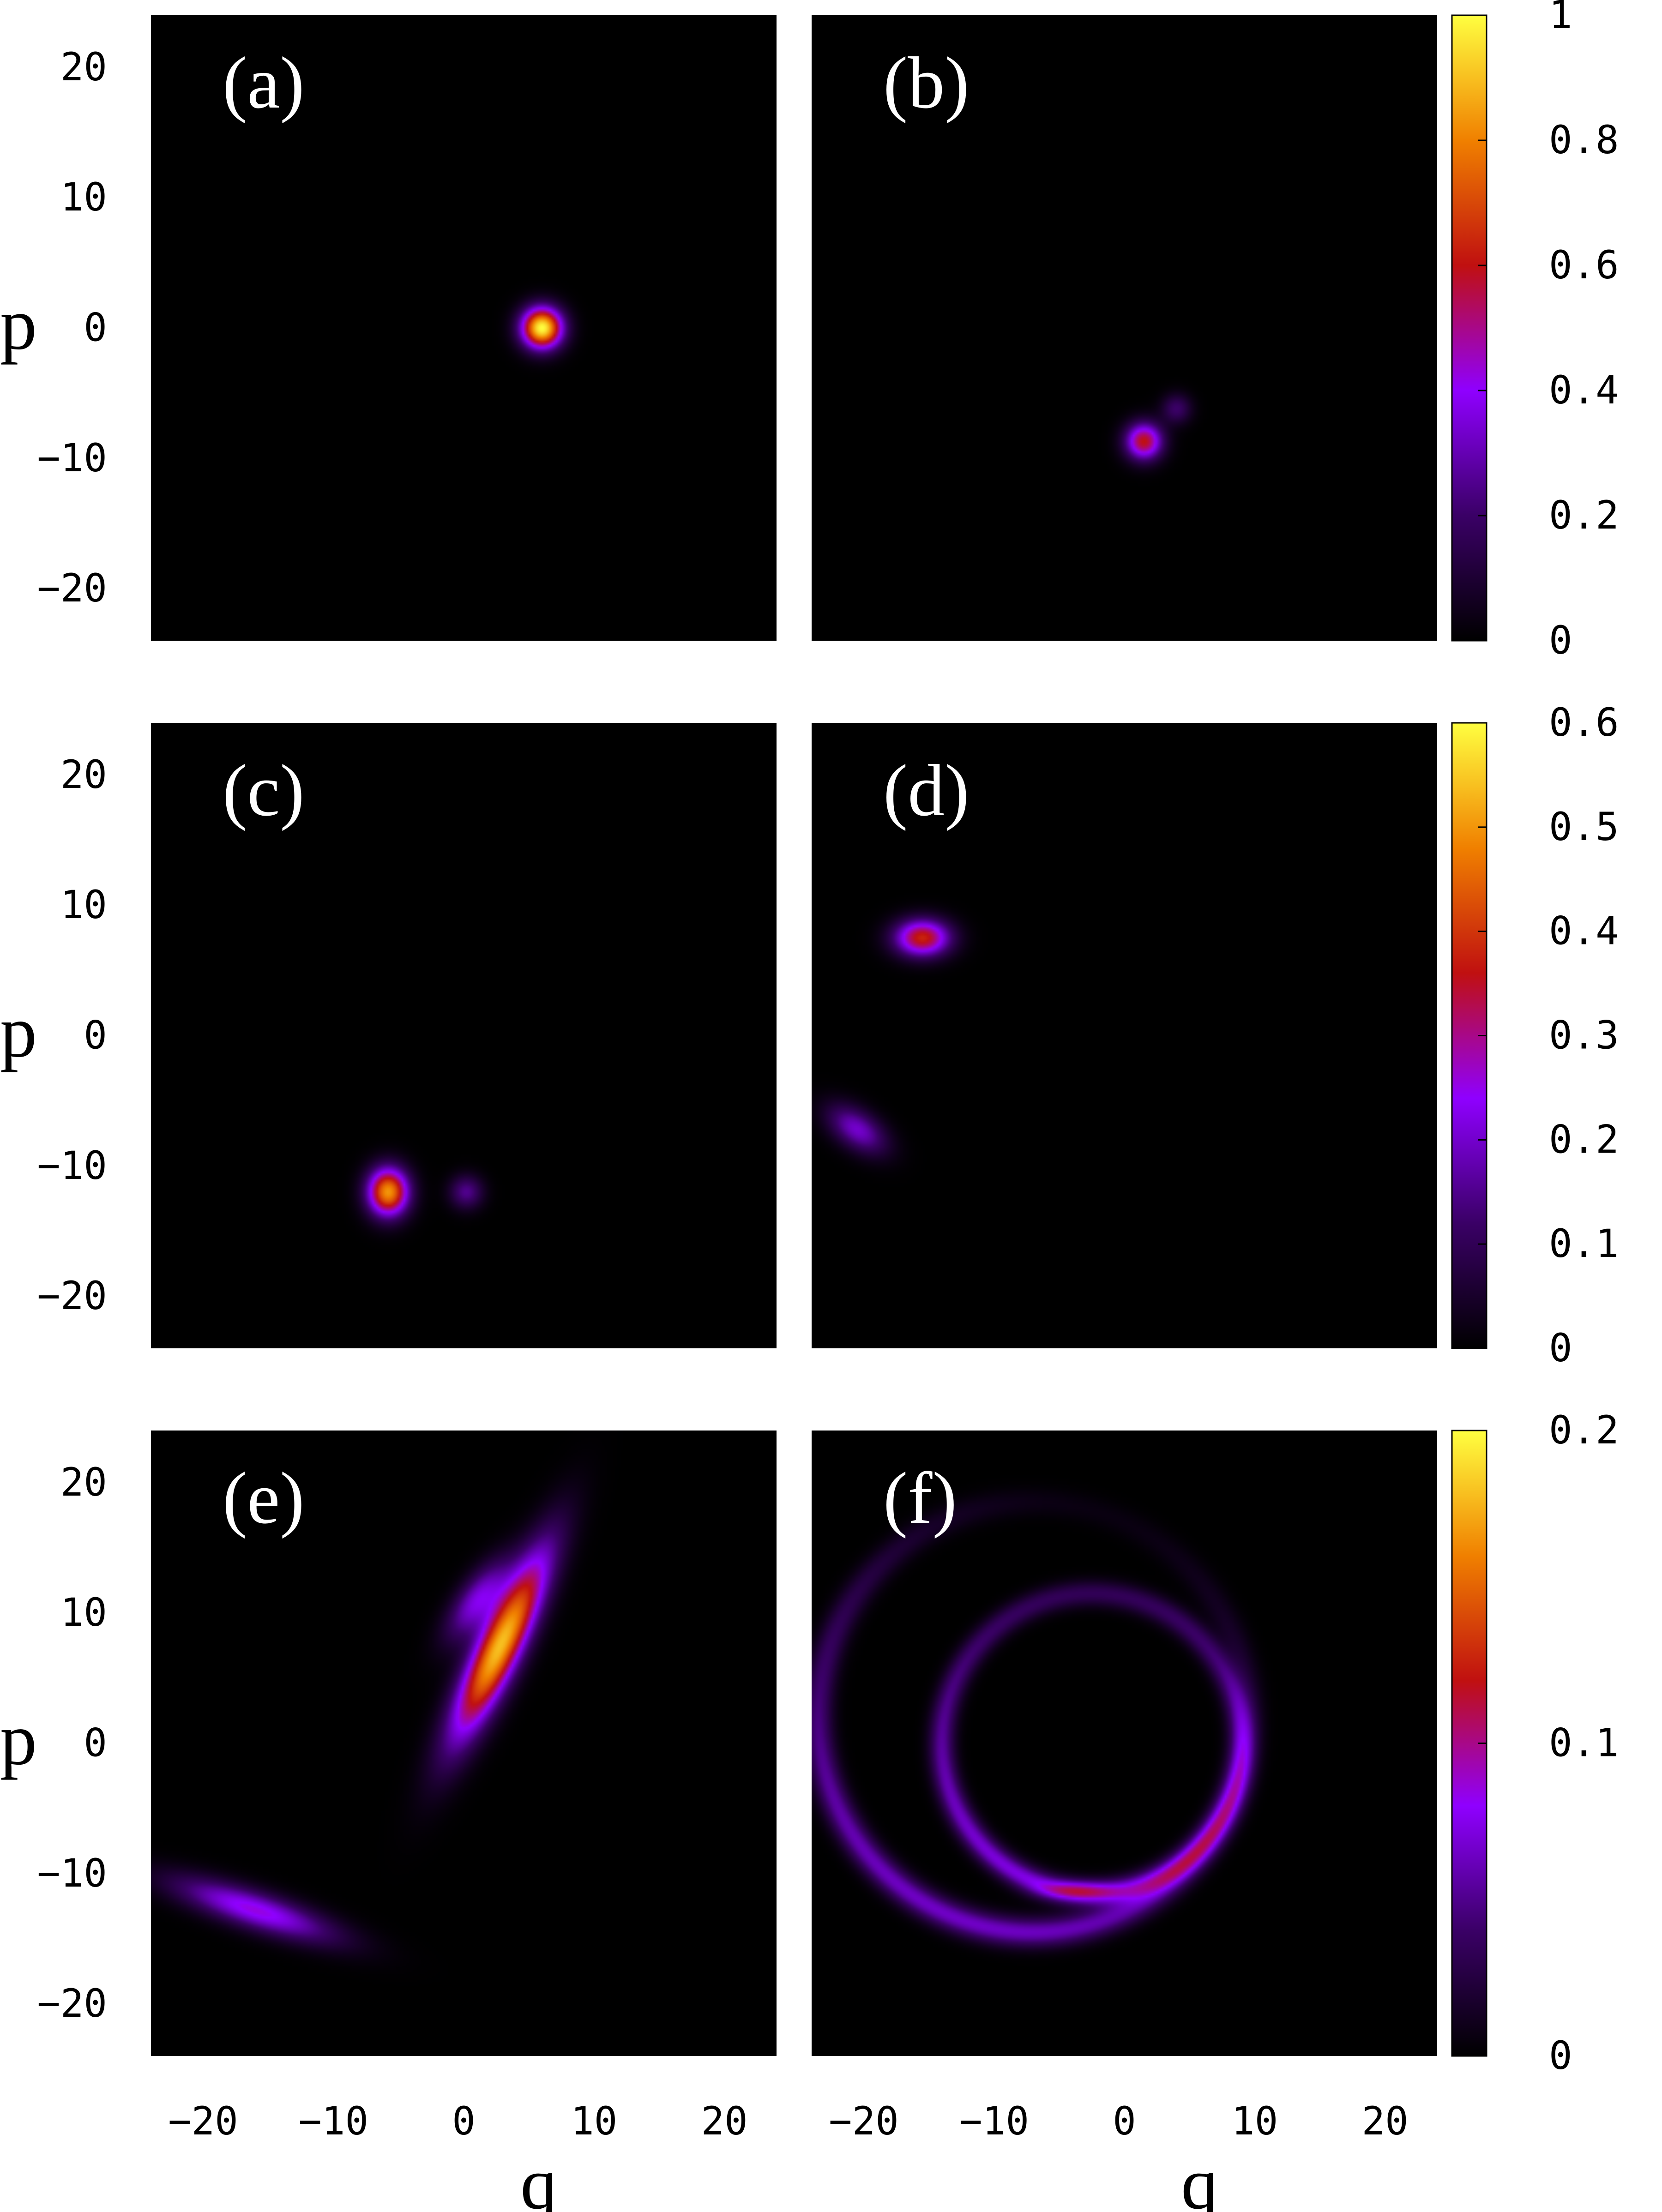 The image size is (1662, 2212). What do you see at coordinates (927, 790) in the screenshot?
I see `panel-label: (d)` at bounding box center [927, 790].